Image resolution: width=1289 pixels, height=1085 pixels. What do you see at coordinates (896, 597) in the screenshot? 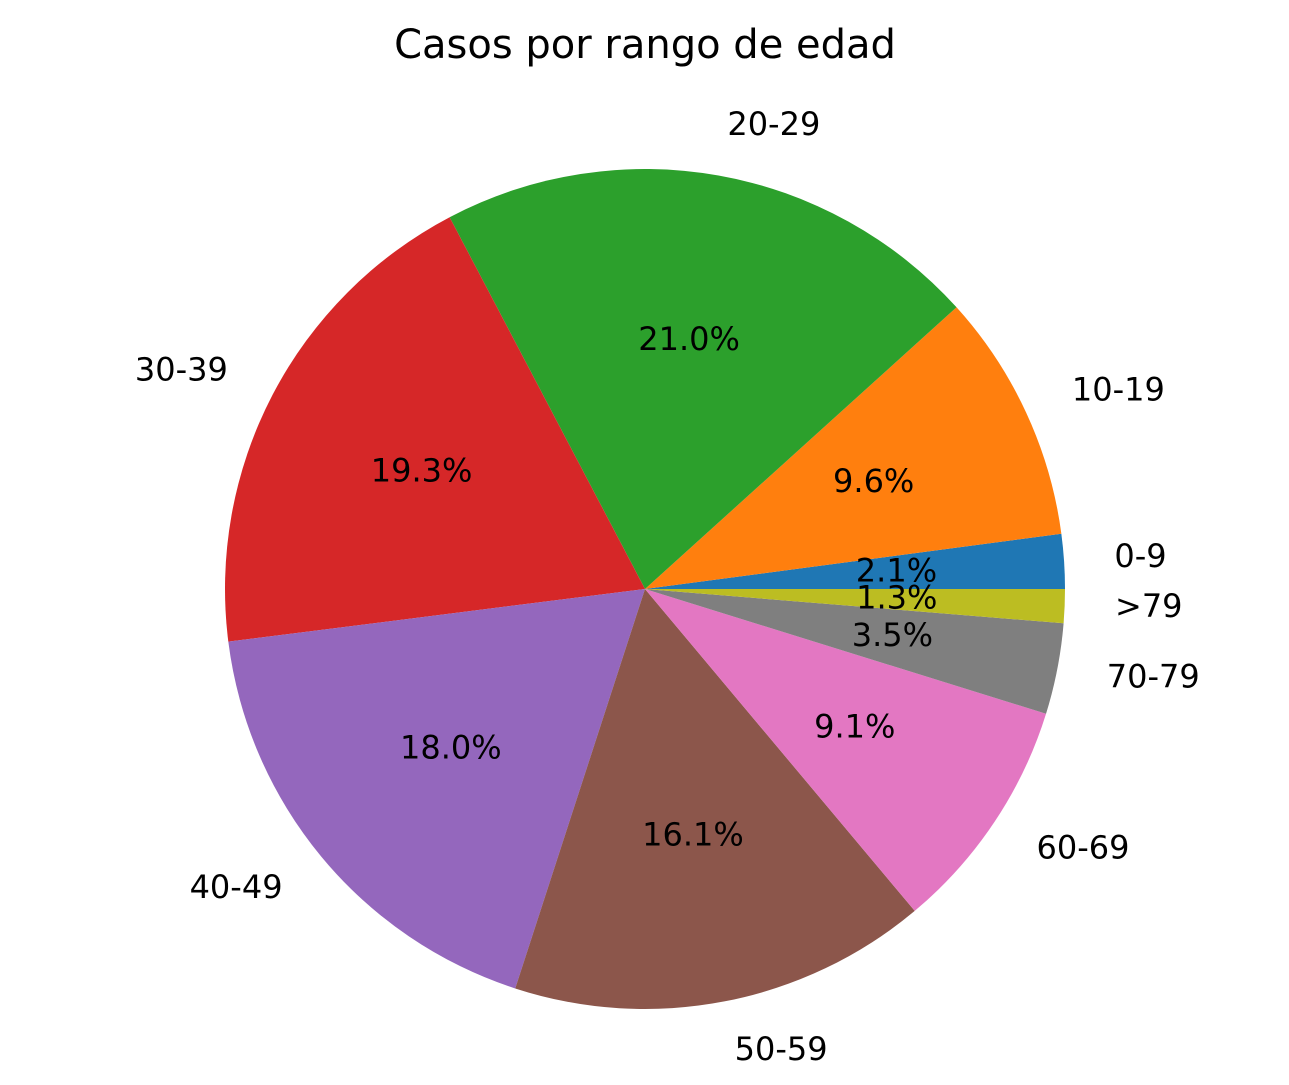
I see `slice-percent-label: 1.3%` at bounding box center [896, 597].